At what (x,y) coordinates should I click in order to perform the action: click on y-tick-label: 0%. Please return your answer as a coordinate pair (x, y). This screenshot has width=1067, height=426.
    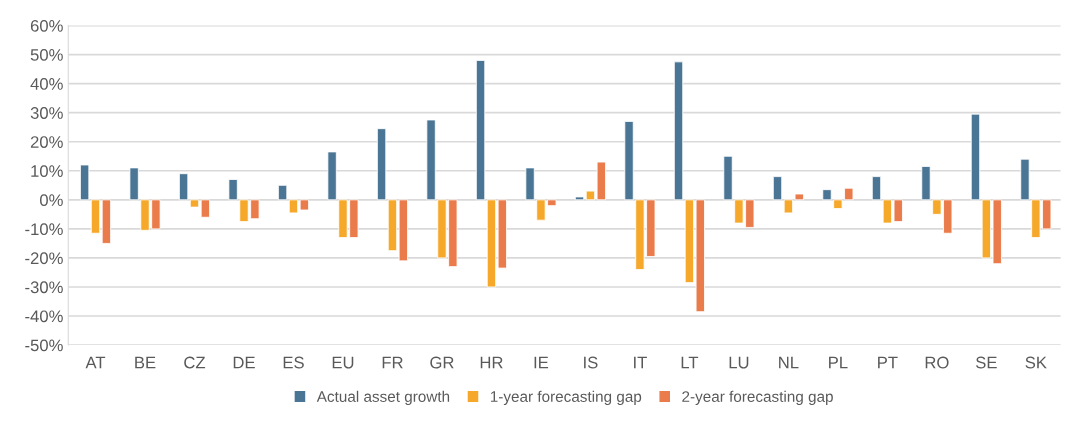
    Looking at the image, I should click on (51, 200).